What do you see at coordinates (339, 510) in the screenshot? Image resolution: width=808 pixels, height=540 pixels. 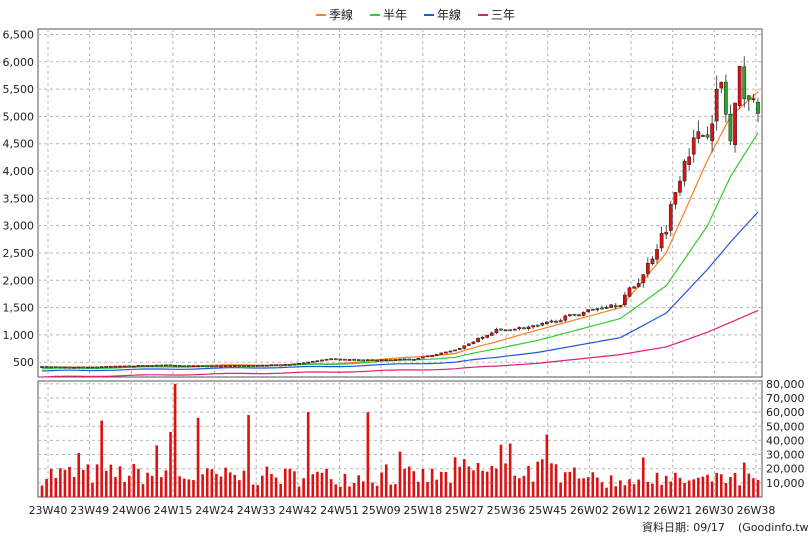 I see `x-tick-label: 24W51` at bounding box center [339, 510].